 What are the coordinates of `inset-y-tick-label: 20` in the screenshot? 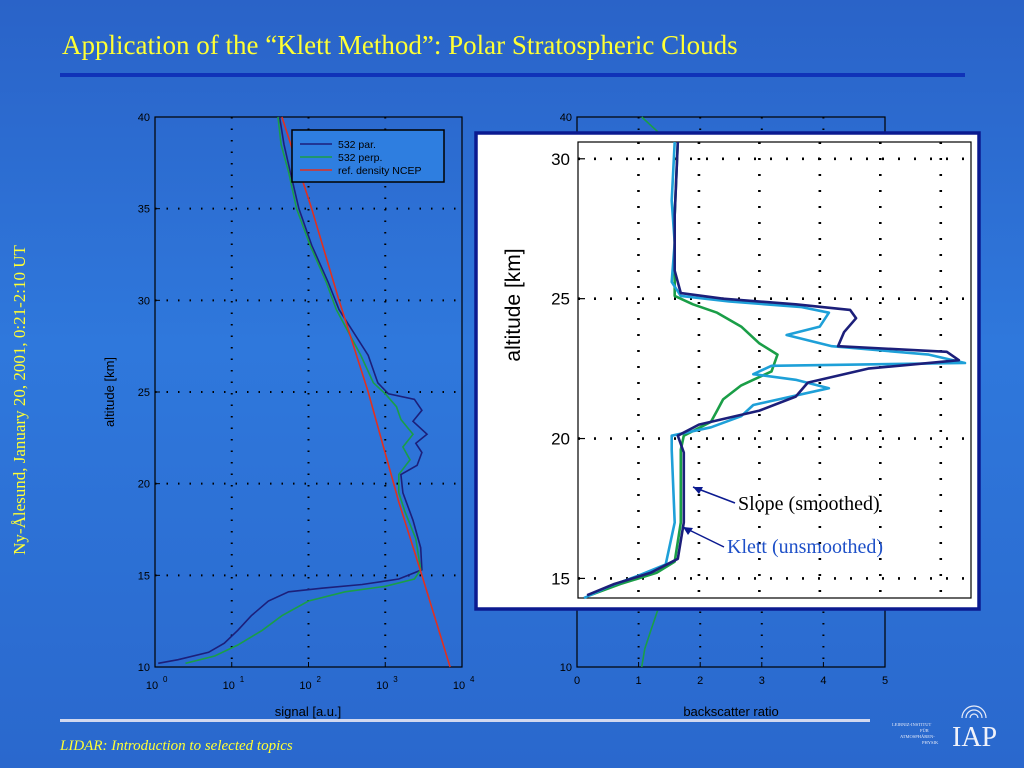 It's located at (560, 439).